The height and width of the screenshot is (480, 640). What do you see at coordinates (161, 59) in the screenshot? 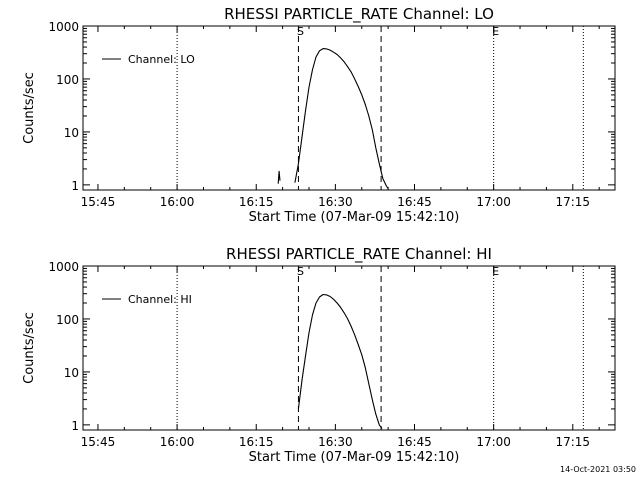
I see `legend-label: Channel: LO` at bounding box center [161, 59].